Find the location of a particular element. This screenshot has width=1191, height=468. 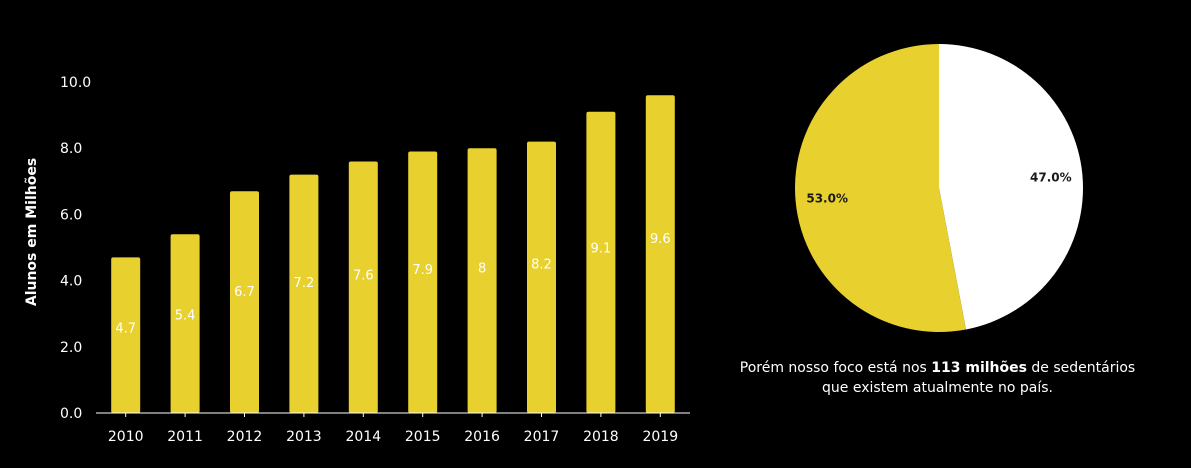

y-tick-label: 0.0 is located at coordinates (71, 414).